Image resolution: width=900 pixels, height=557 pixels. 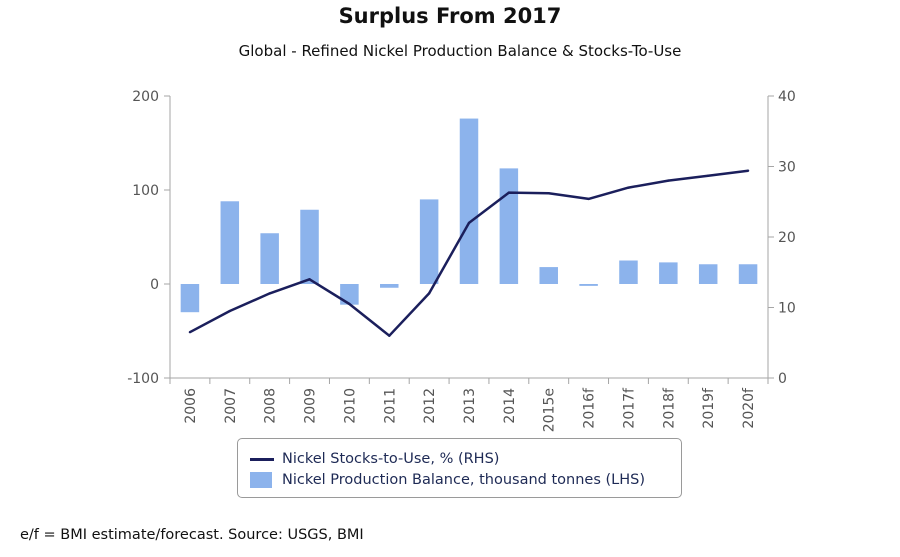 I want to click on x-axis-tick-label: 2008, so click(x=271, y=406).